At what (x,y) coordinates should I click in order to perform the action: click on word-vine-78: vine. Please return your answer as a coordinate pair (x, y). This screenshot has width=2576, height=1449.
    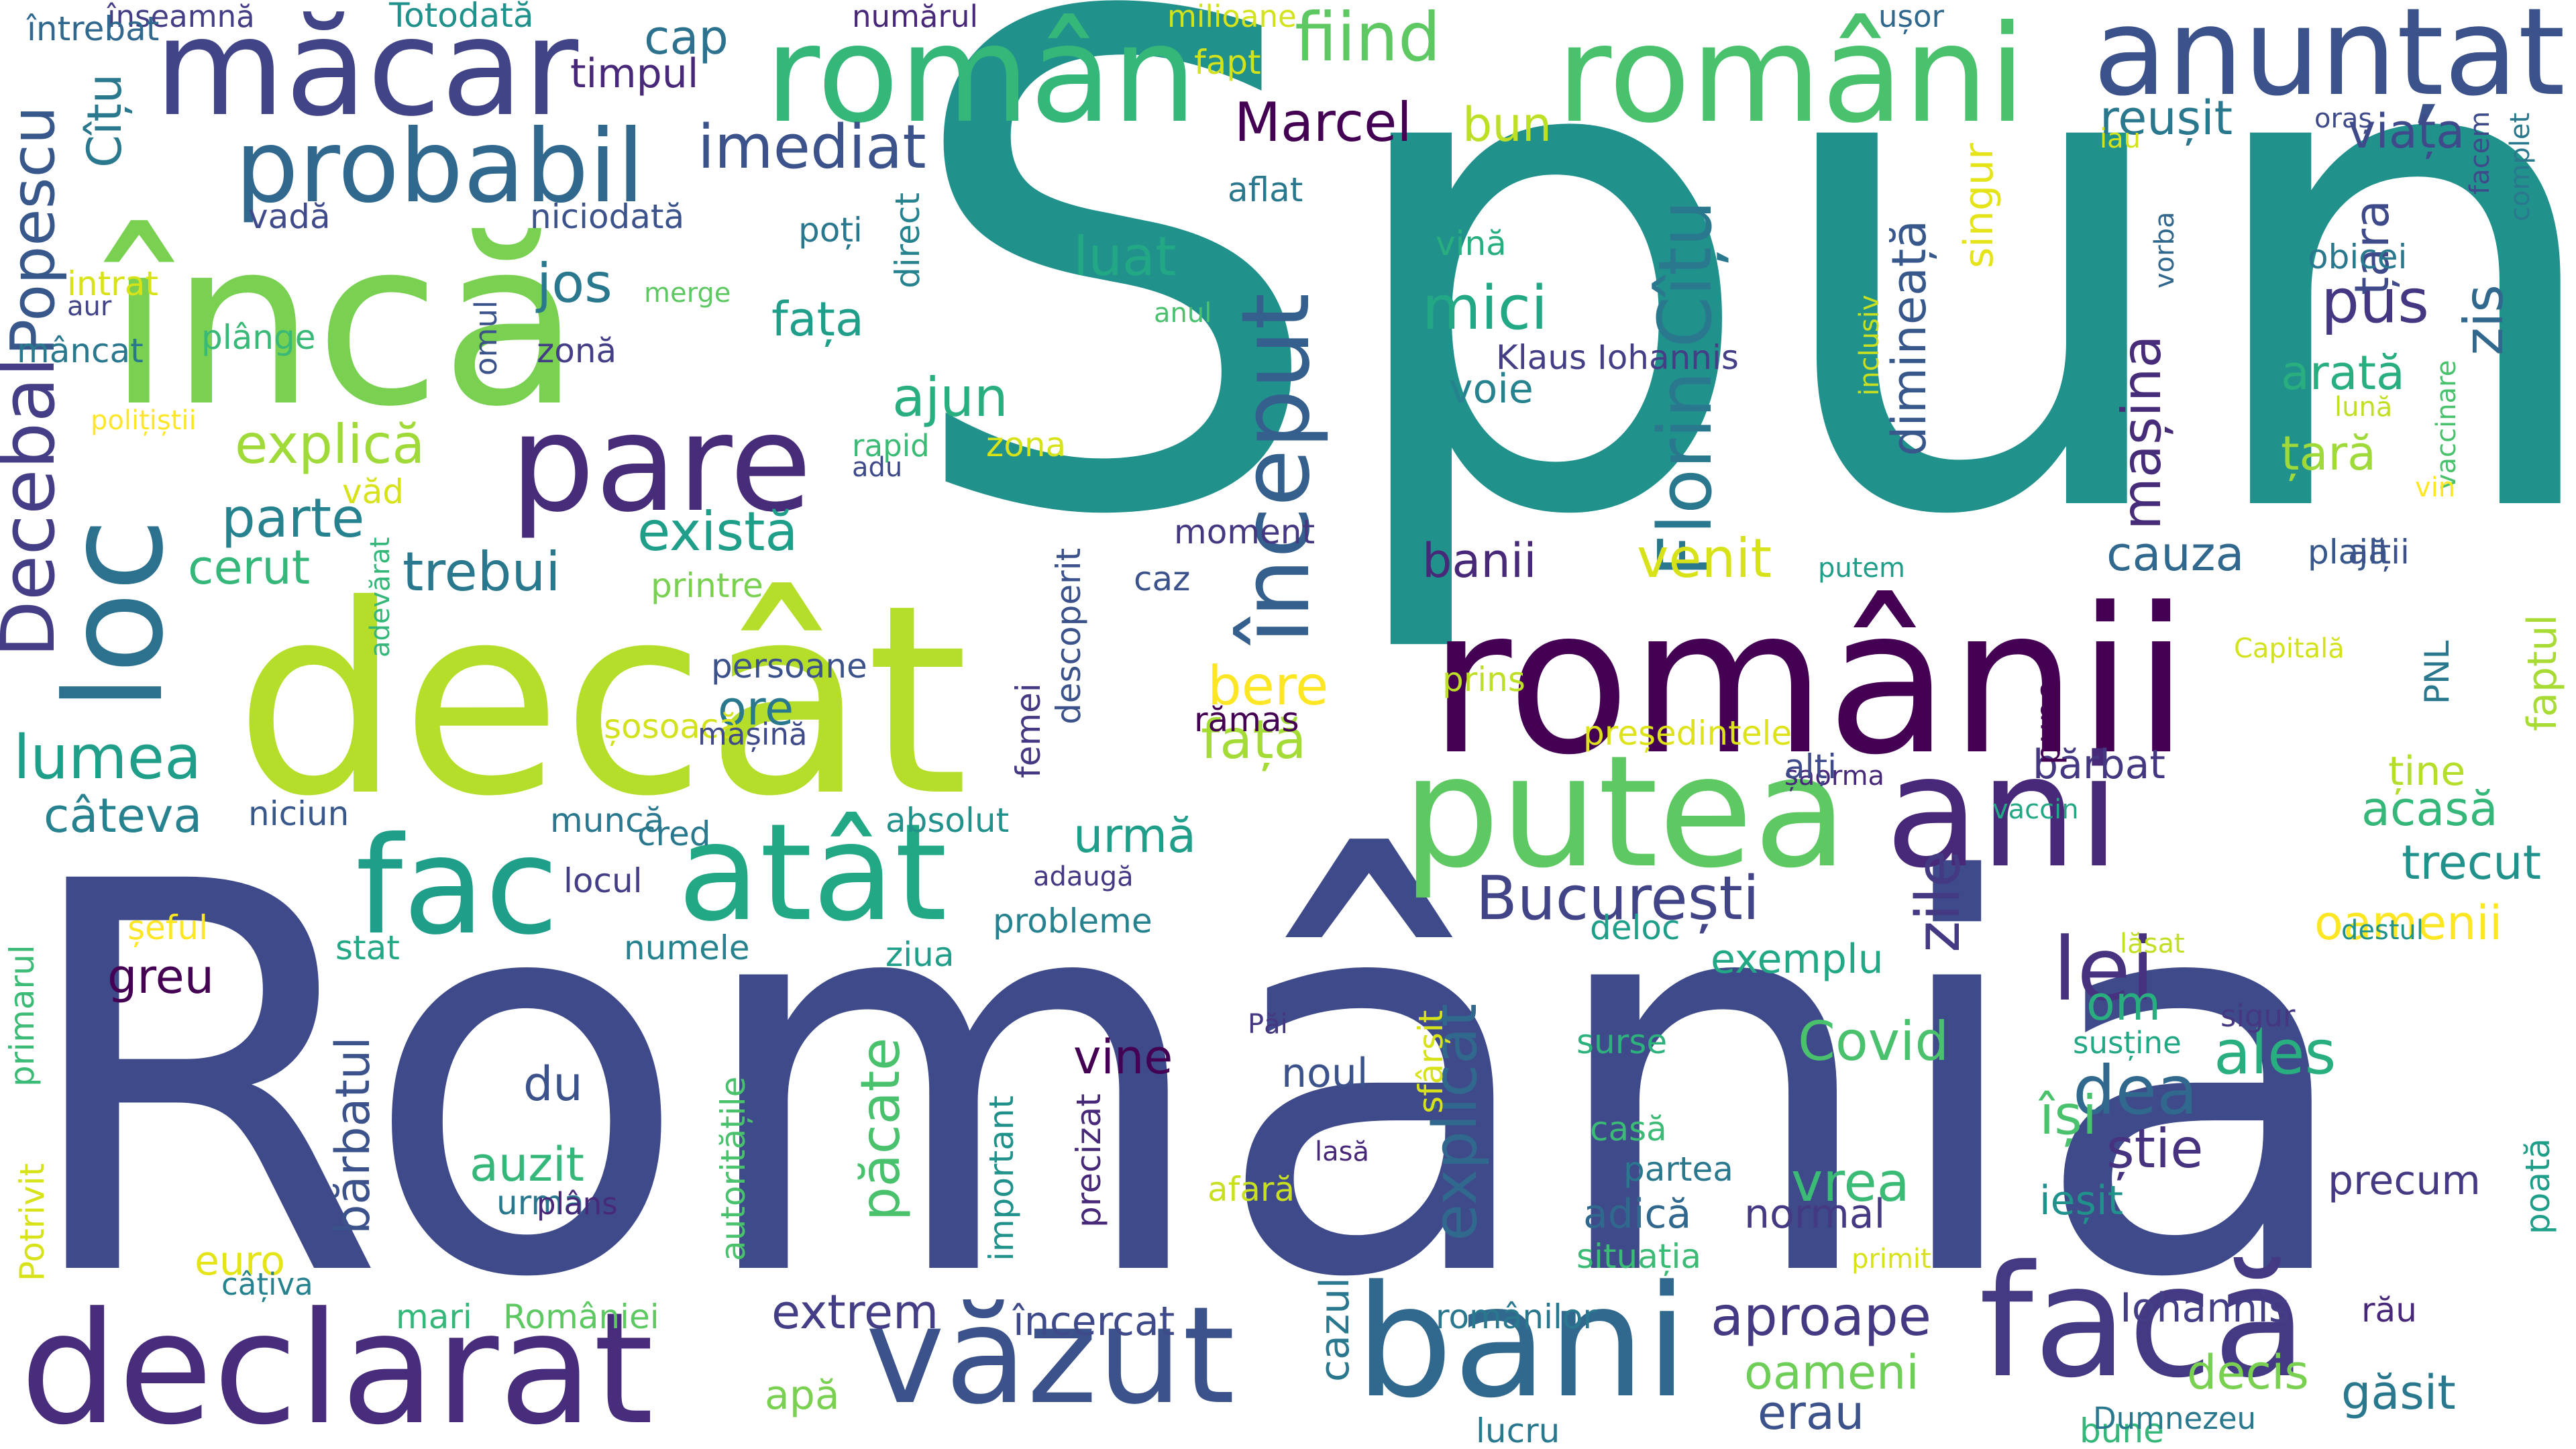
    Looking at the image, I should click on (1123, 1057).